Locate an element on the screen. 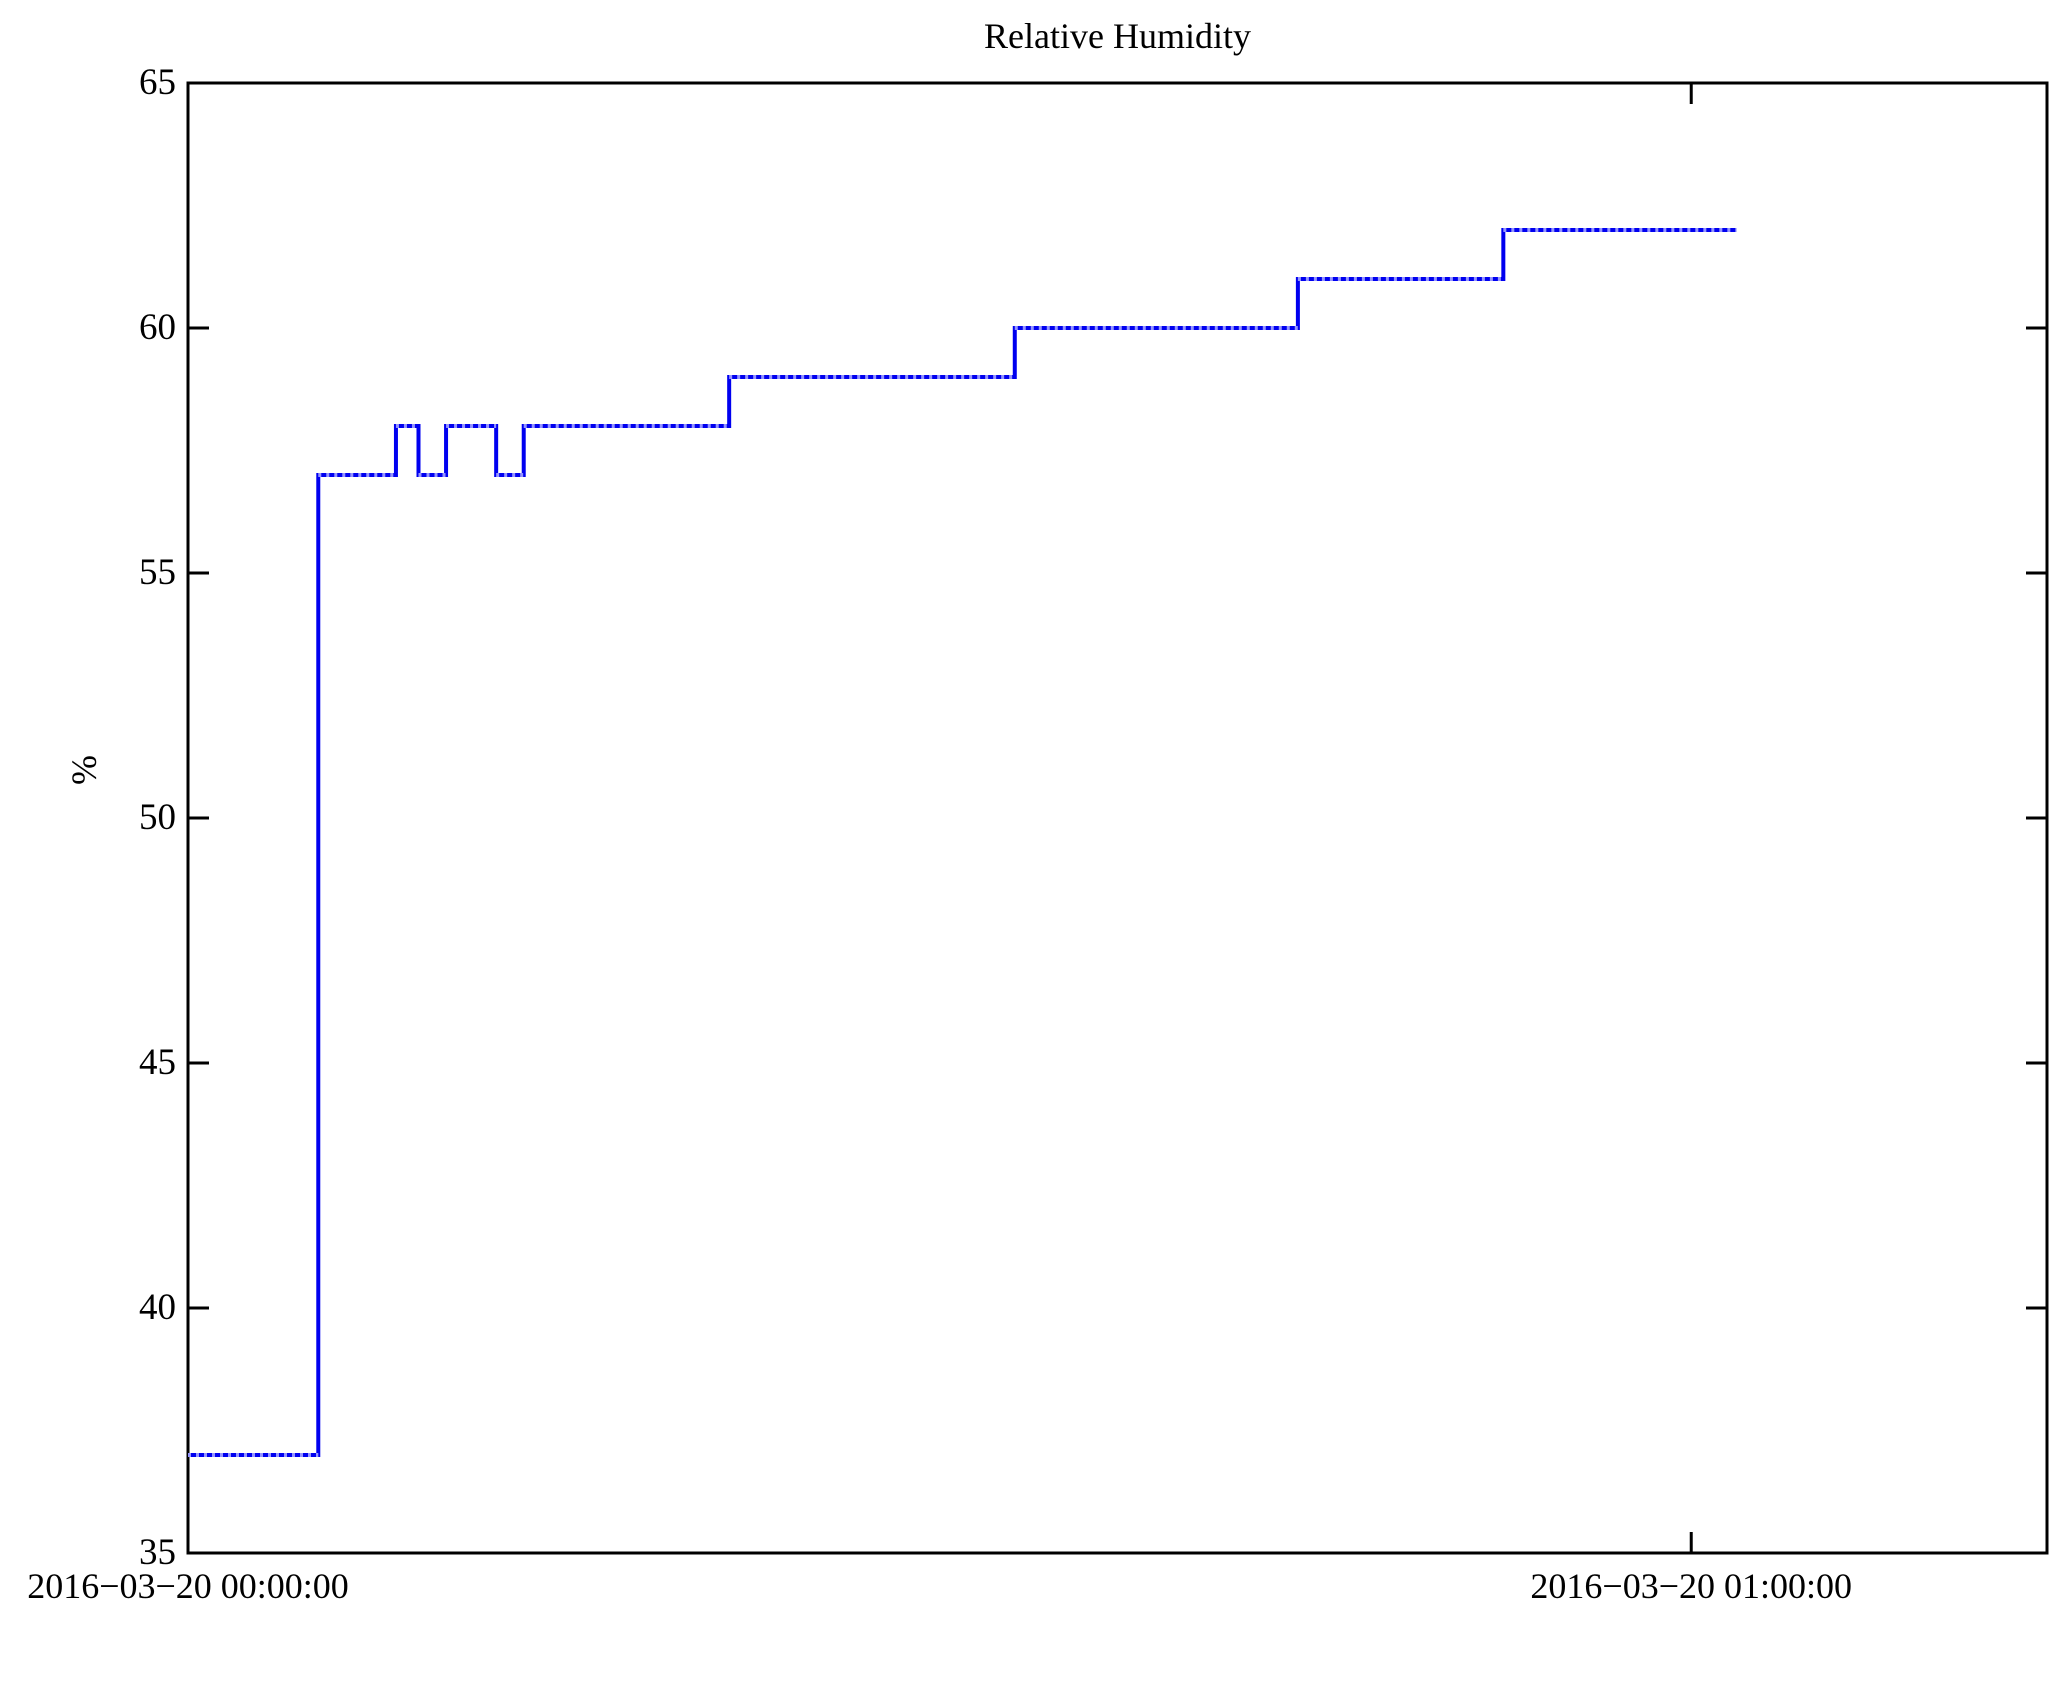 The height and width of the screenshot is (1683, 2067). y-tick-label: 40 is located at coordinates (157, 1307).